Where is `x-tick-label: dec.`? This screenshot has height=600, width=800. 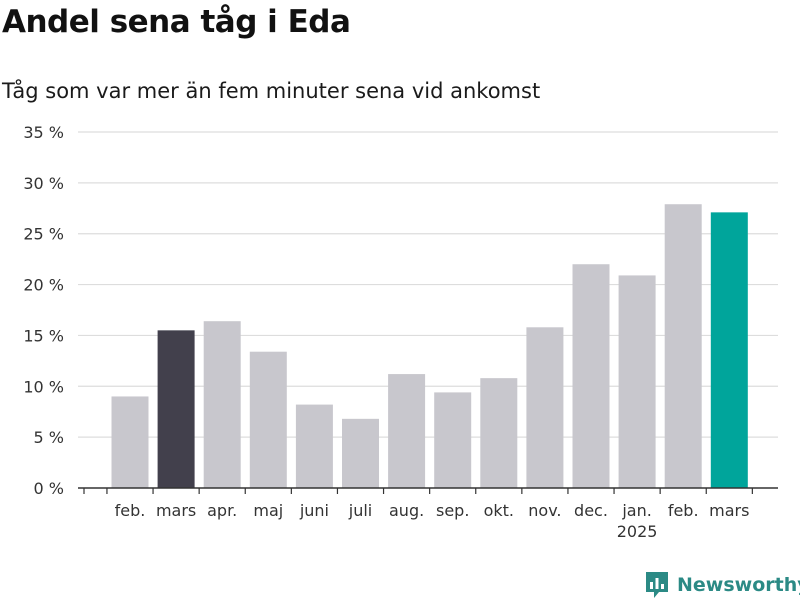
x-tick-label: dec. is located at coordinates (591, 510).